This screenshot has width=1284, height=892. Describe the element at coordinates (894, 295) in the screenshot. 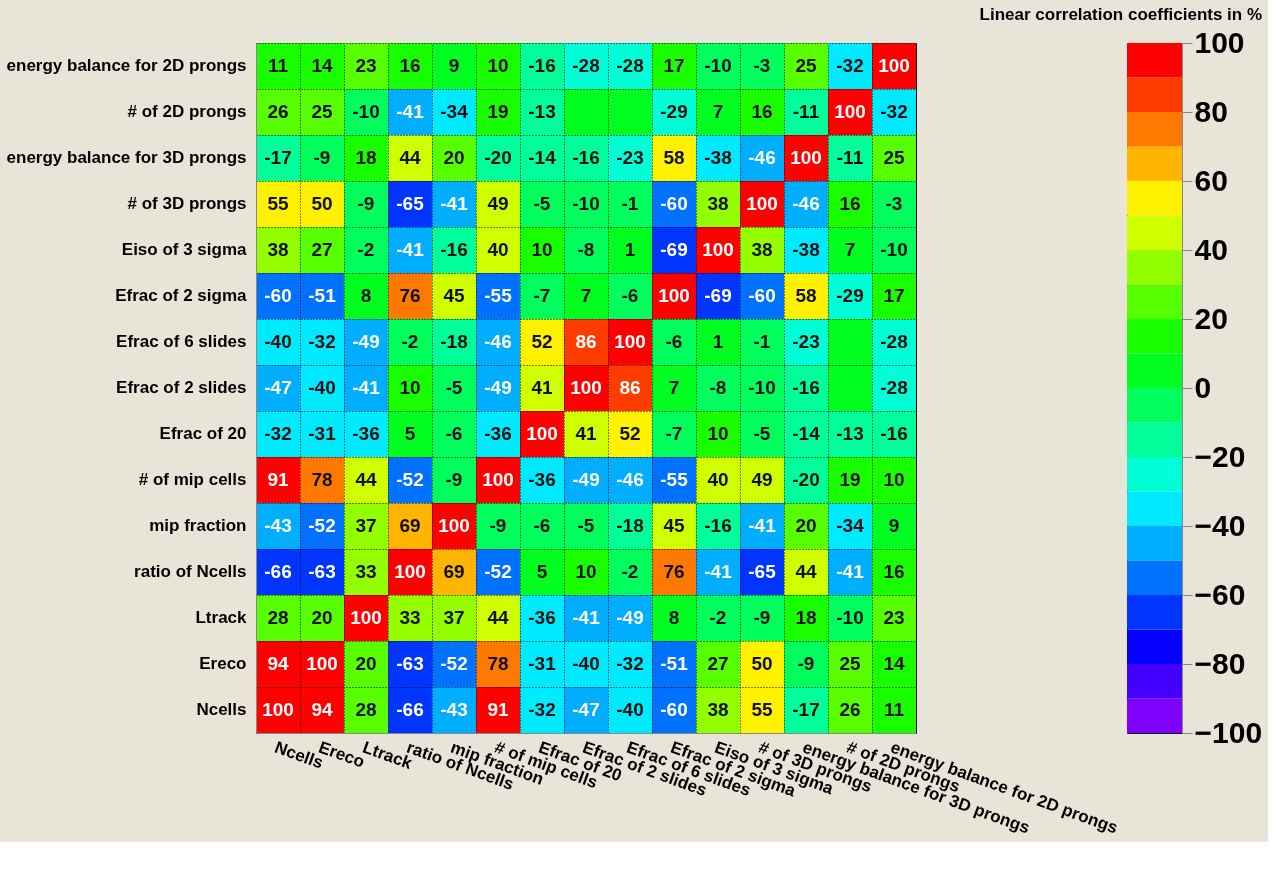

I see `data-label: 17` at that location.